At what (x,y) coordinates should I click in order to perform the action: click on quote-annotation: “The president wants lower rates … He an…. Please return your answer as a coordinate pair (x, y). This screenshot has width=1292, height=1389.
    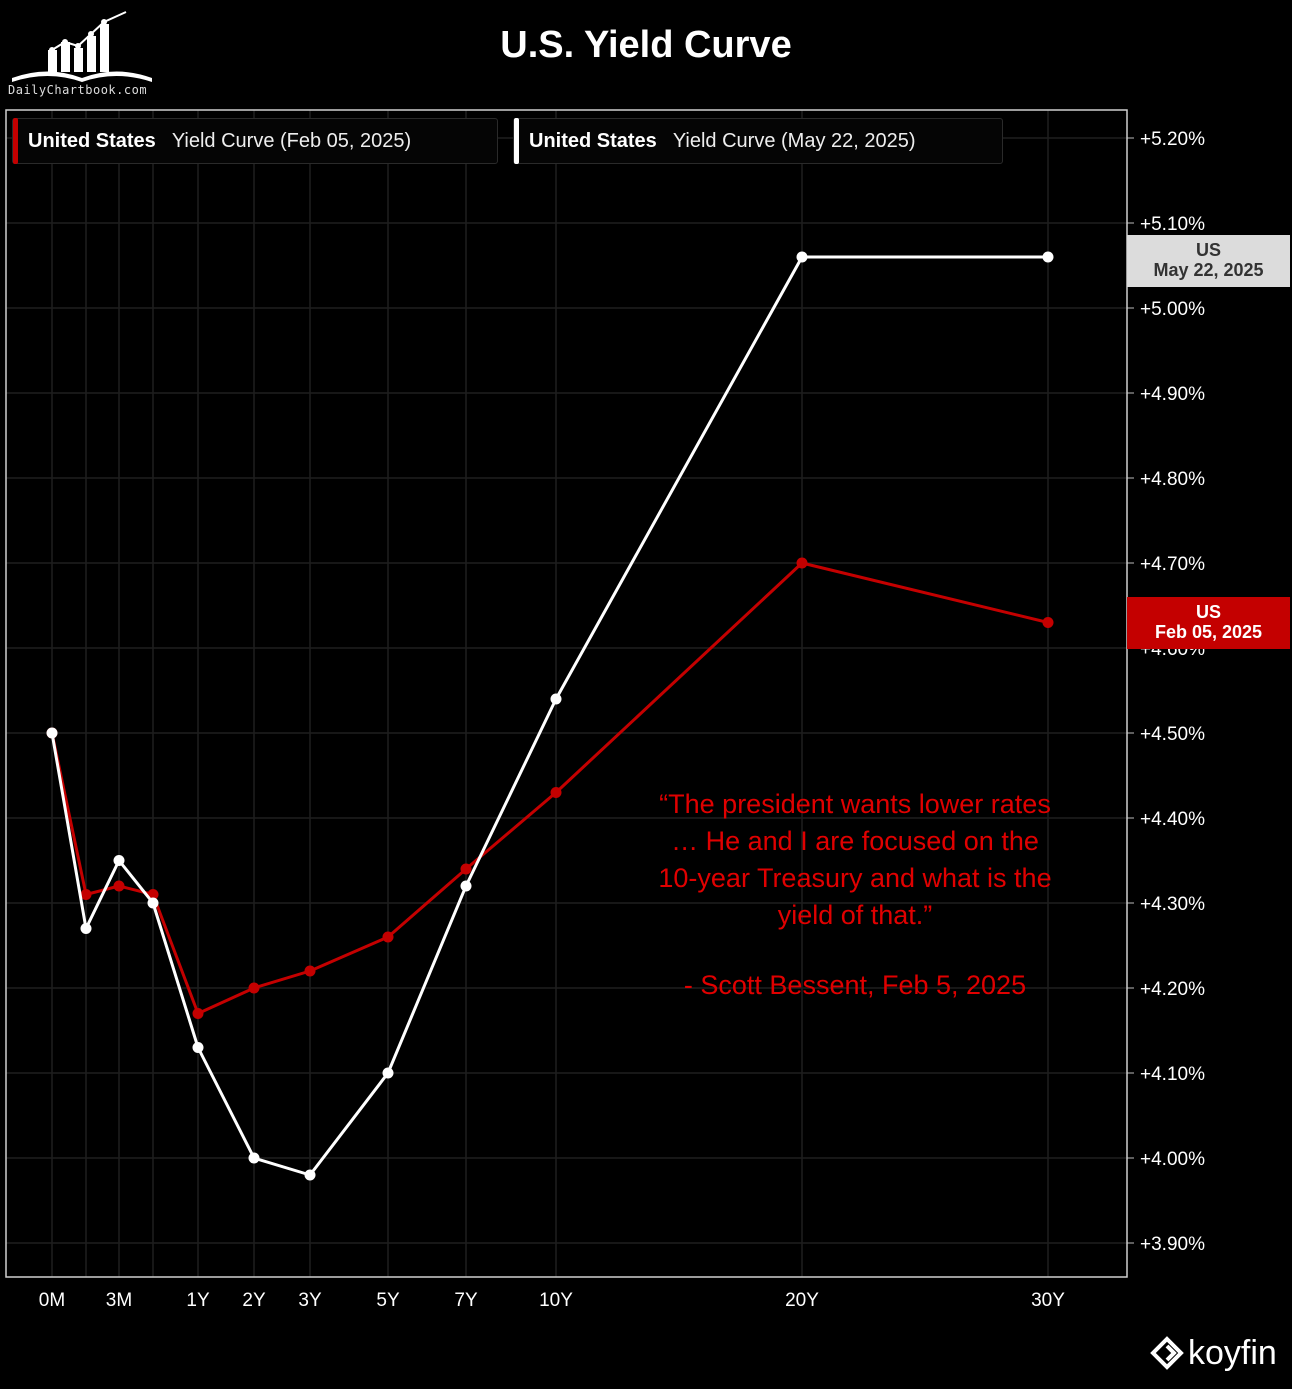
    Looking at the image, I should click on (855, 860).